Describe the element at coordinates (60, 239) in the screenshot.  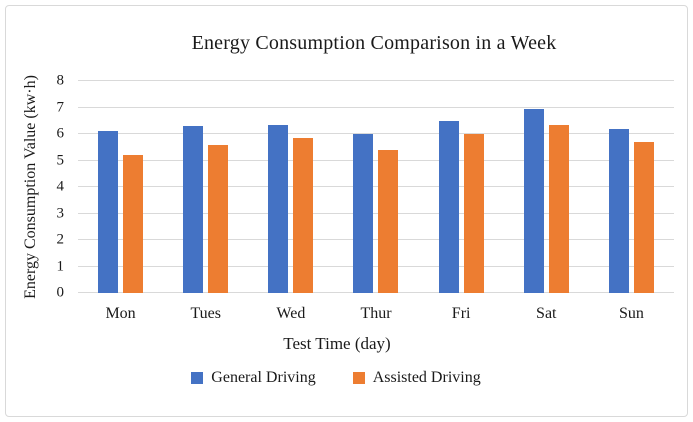
I see `y-axis-tick-label: 2` at that location.